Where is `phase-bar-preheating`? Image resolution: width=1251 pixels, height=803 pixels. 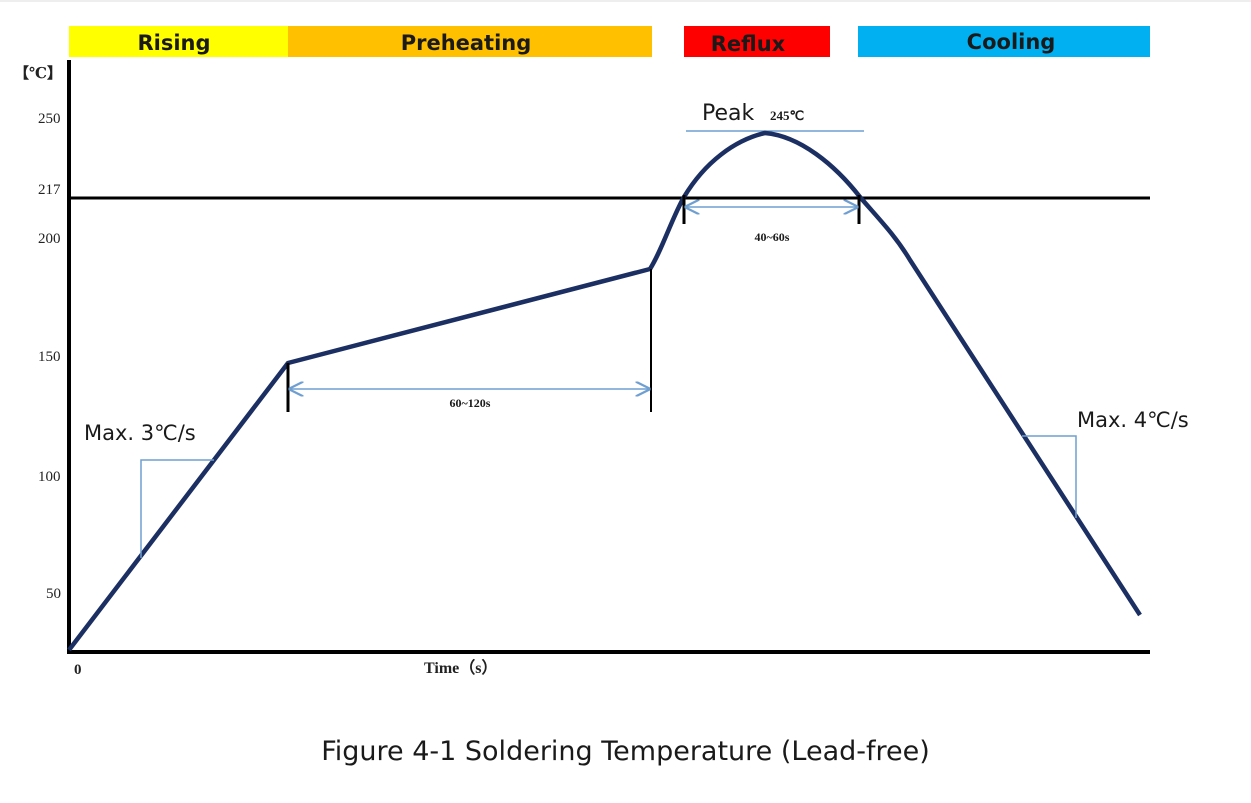 phase-bar-preheating is located at coordinates (470, 41).